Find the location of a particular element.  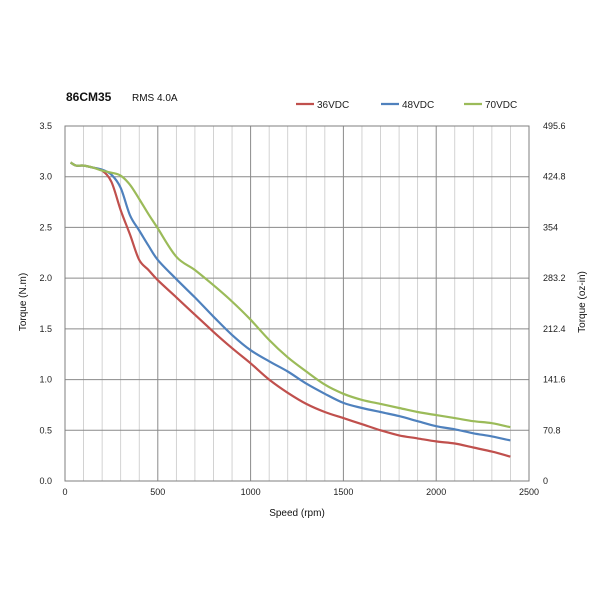

y-tick-label: 3.5 is located at coordinates (45, 126).